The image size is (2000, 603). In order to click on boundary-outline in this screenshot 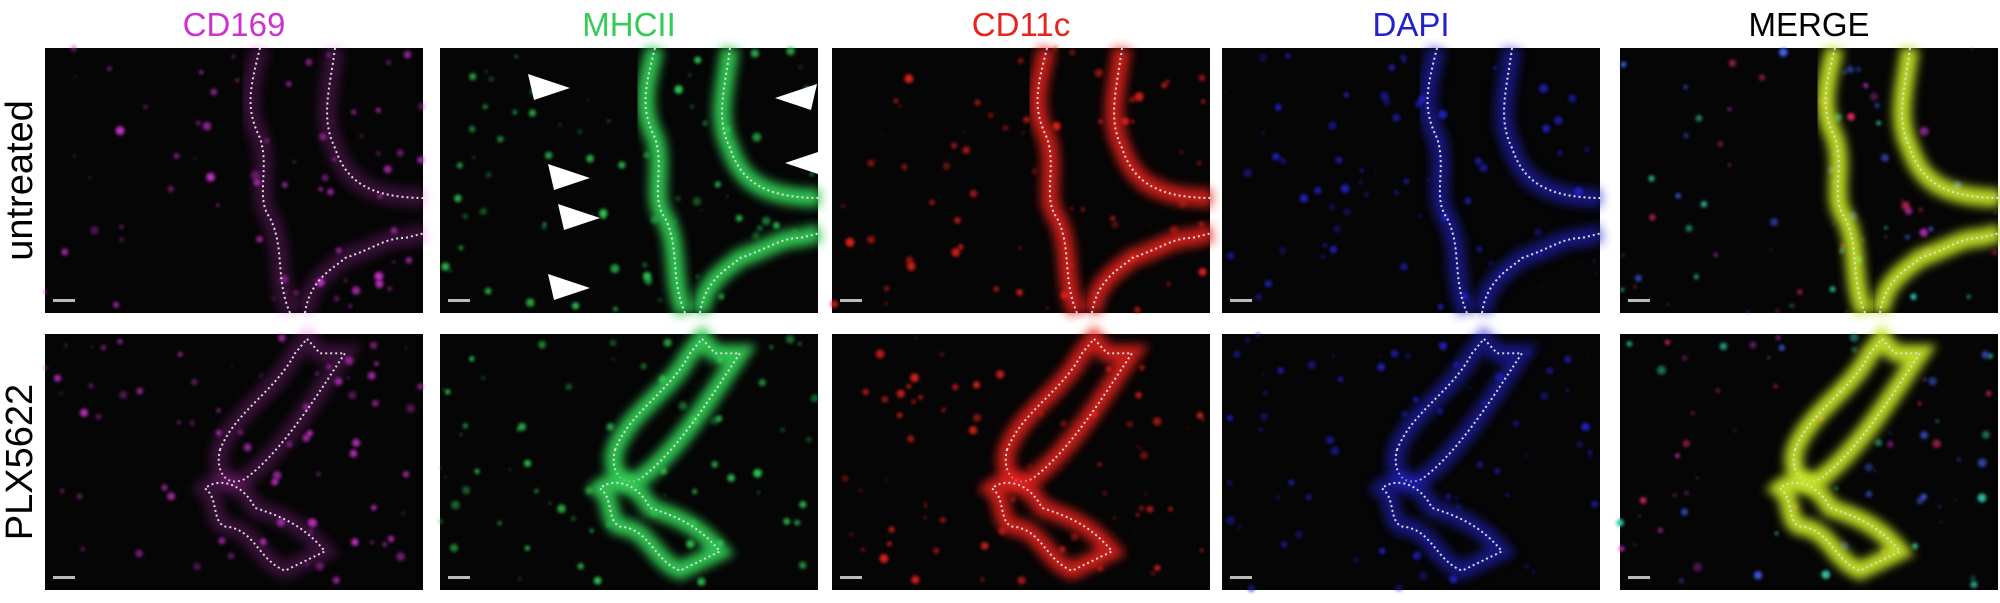, I will do `click(1447, 180)`.